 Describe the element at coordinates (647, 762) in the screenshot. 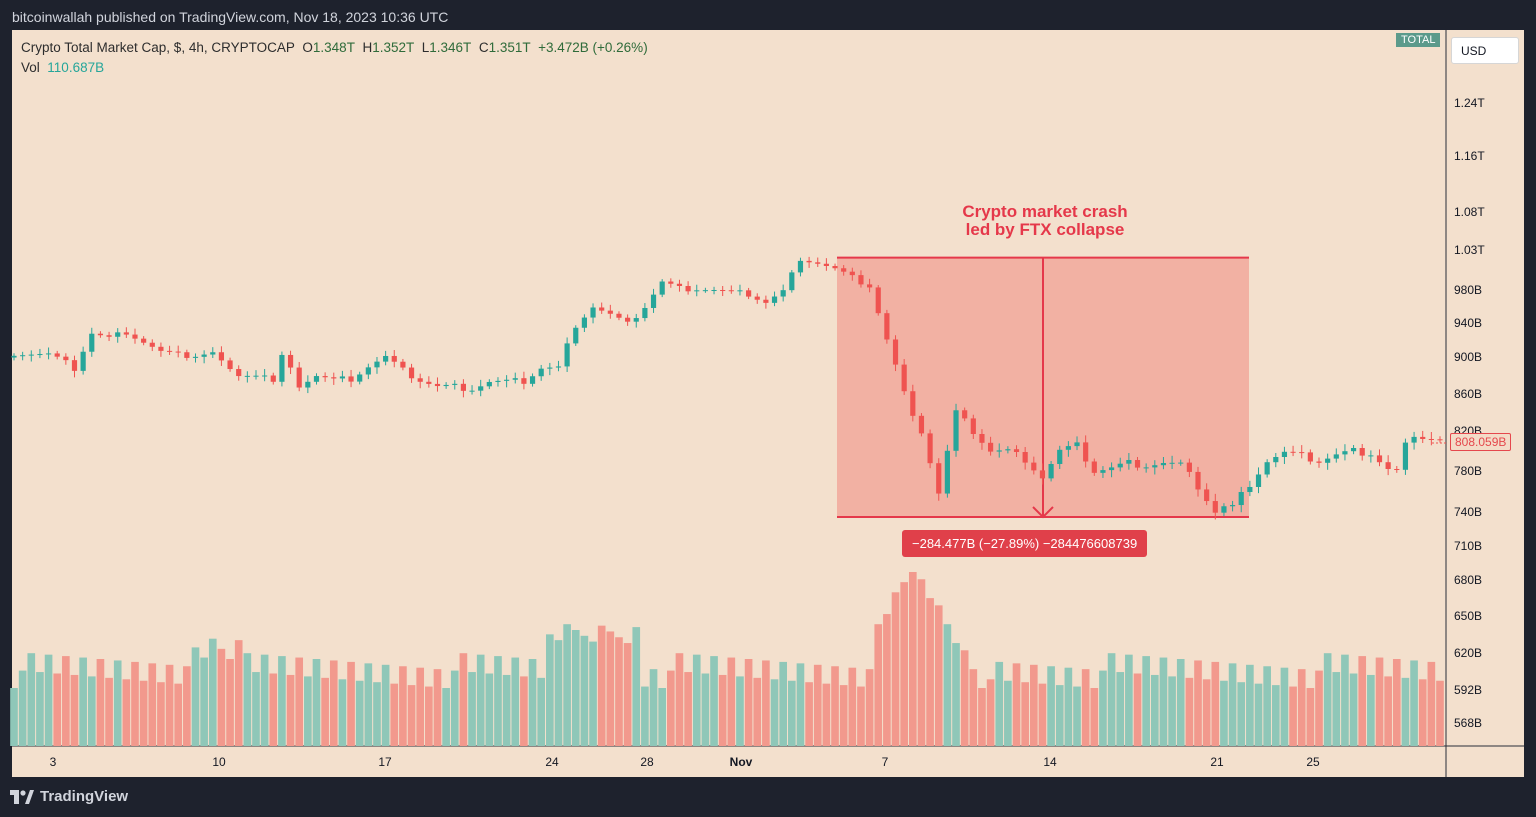

I see `time-tick-label: 28` at that location.